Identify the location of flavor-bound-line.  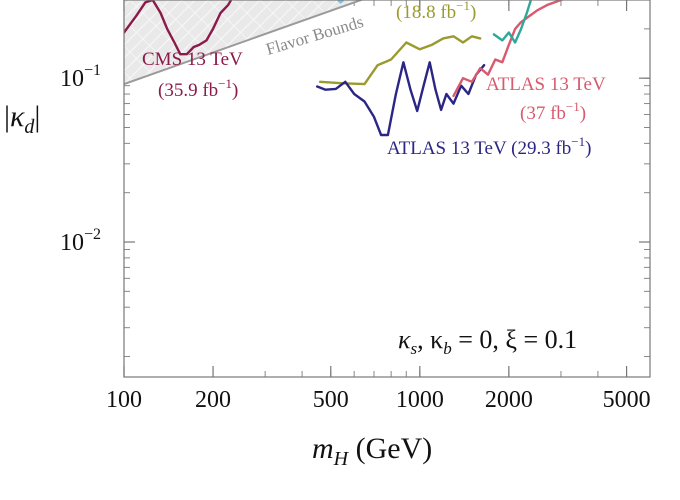
(244, 43).